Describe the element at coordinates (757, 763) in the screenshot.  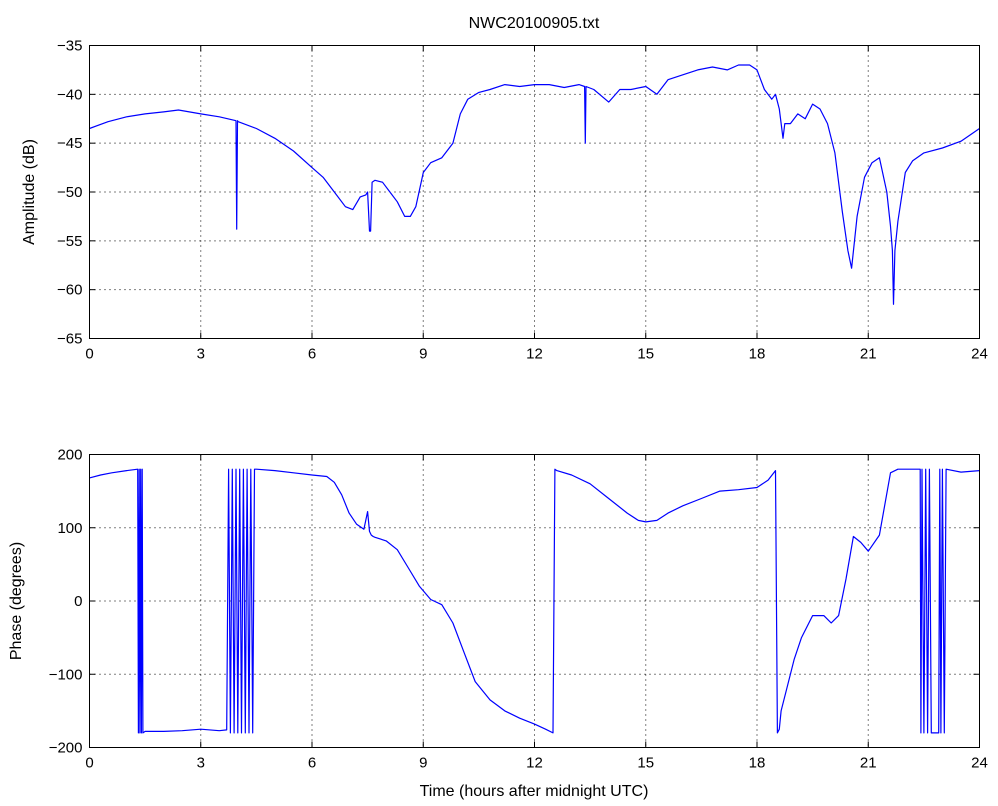
I see `phase-x-tick-label: 18` at that location.